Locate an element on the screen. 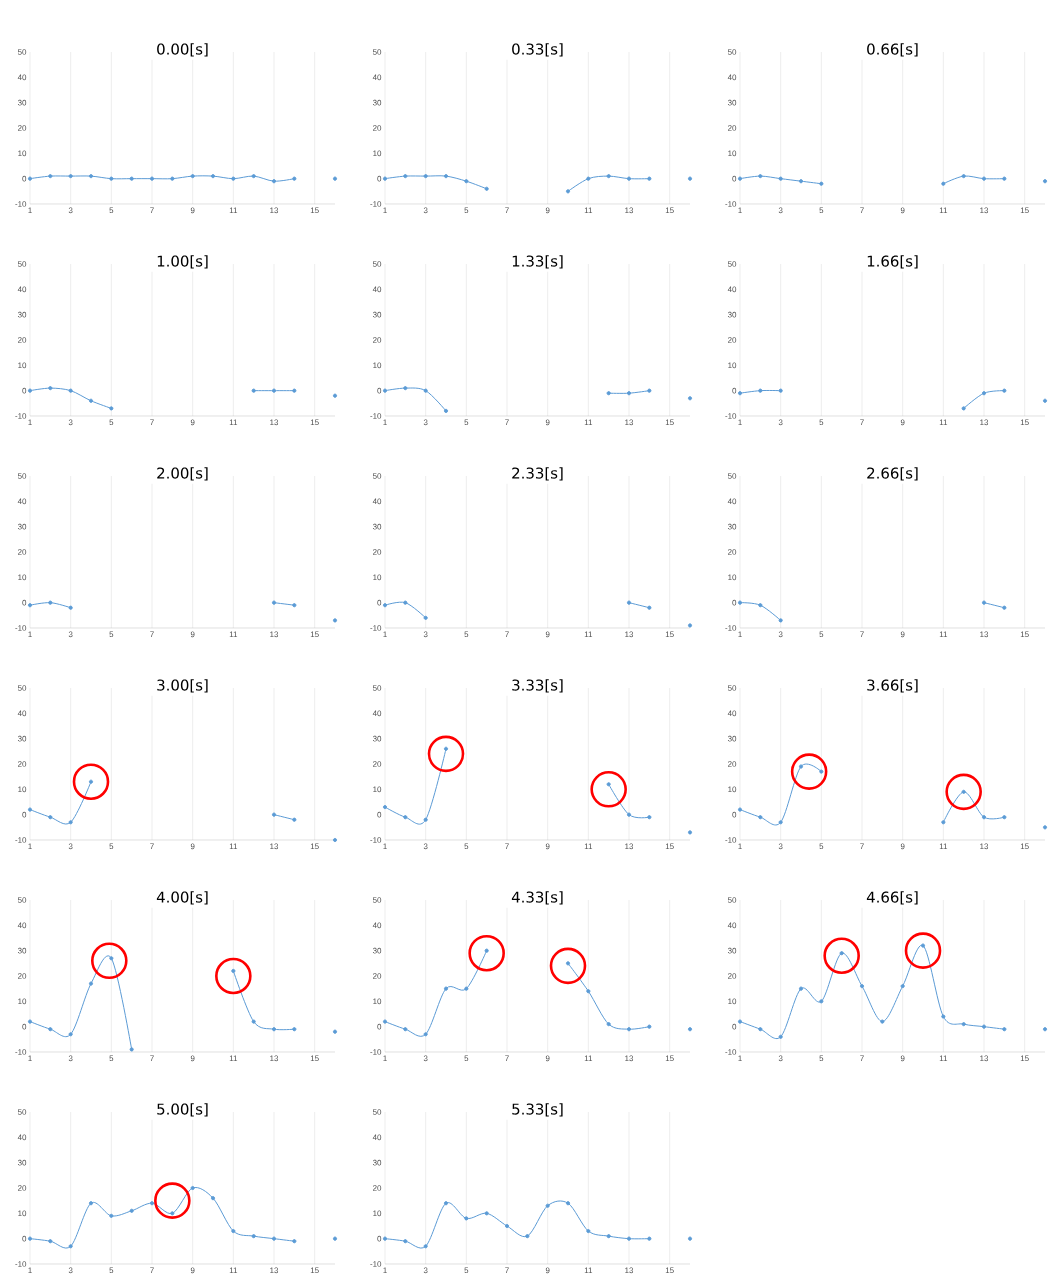 This screenshot has width=1063, height=1276. chart-title: 4.33[s] is located at coordinates (537, 898).